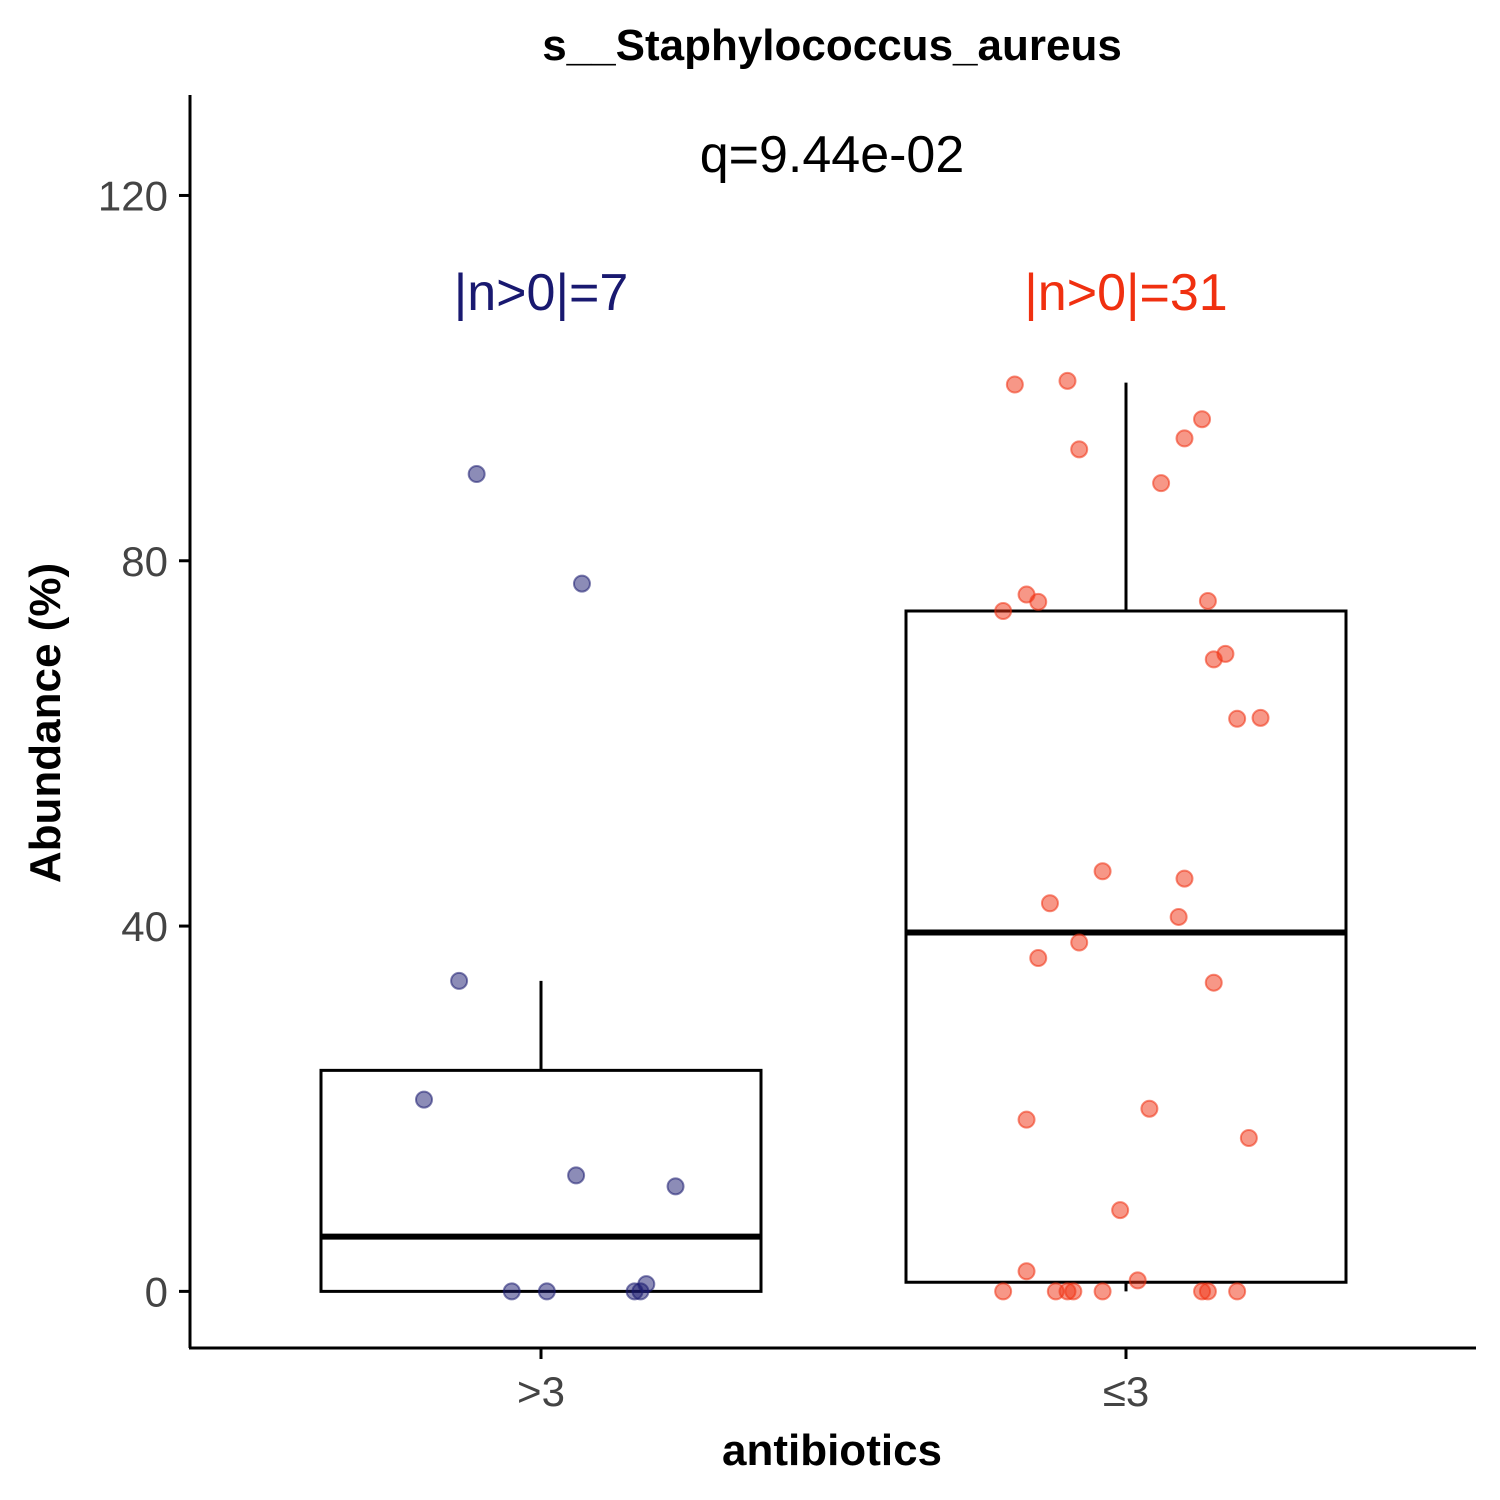 This screenshot has height=1500, width=1500. Describe the element at coordinates (1125, 293) in the screenshot. I see `count-label: |n>0|=31` at that location.